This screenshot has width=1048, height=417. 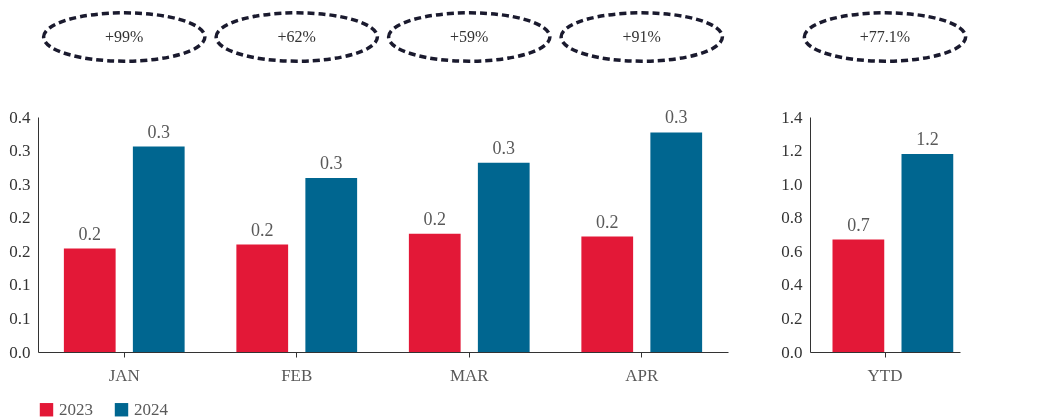 I want to click on data-label: 0.7, so click(x=858, y=224).